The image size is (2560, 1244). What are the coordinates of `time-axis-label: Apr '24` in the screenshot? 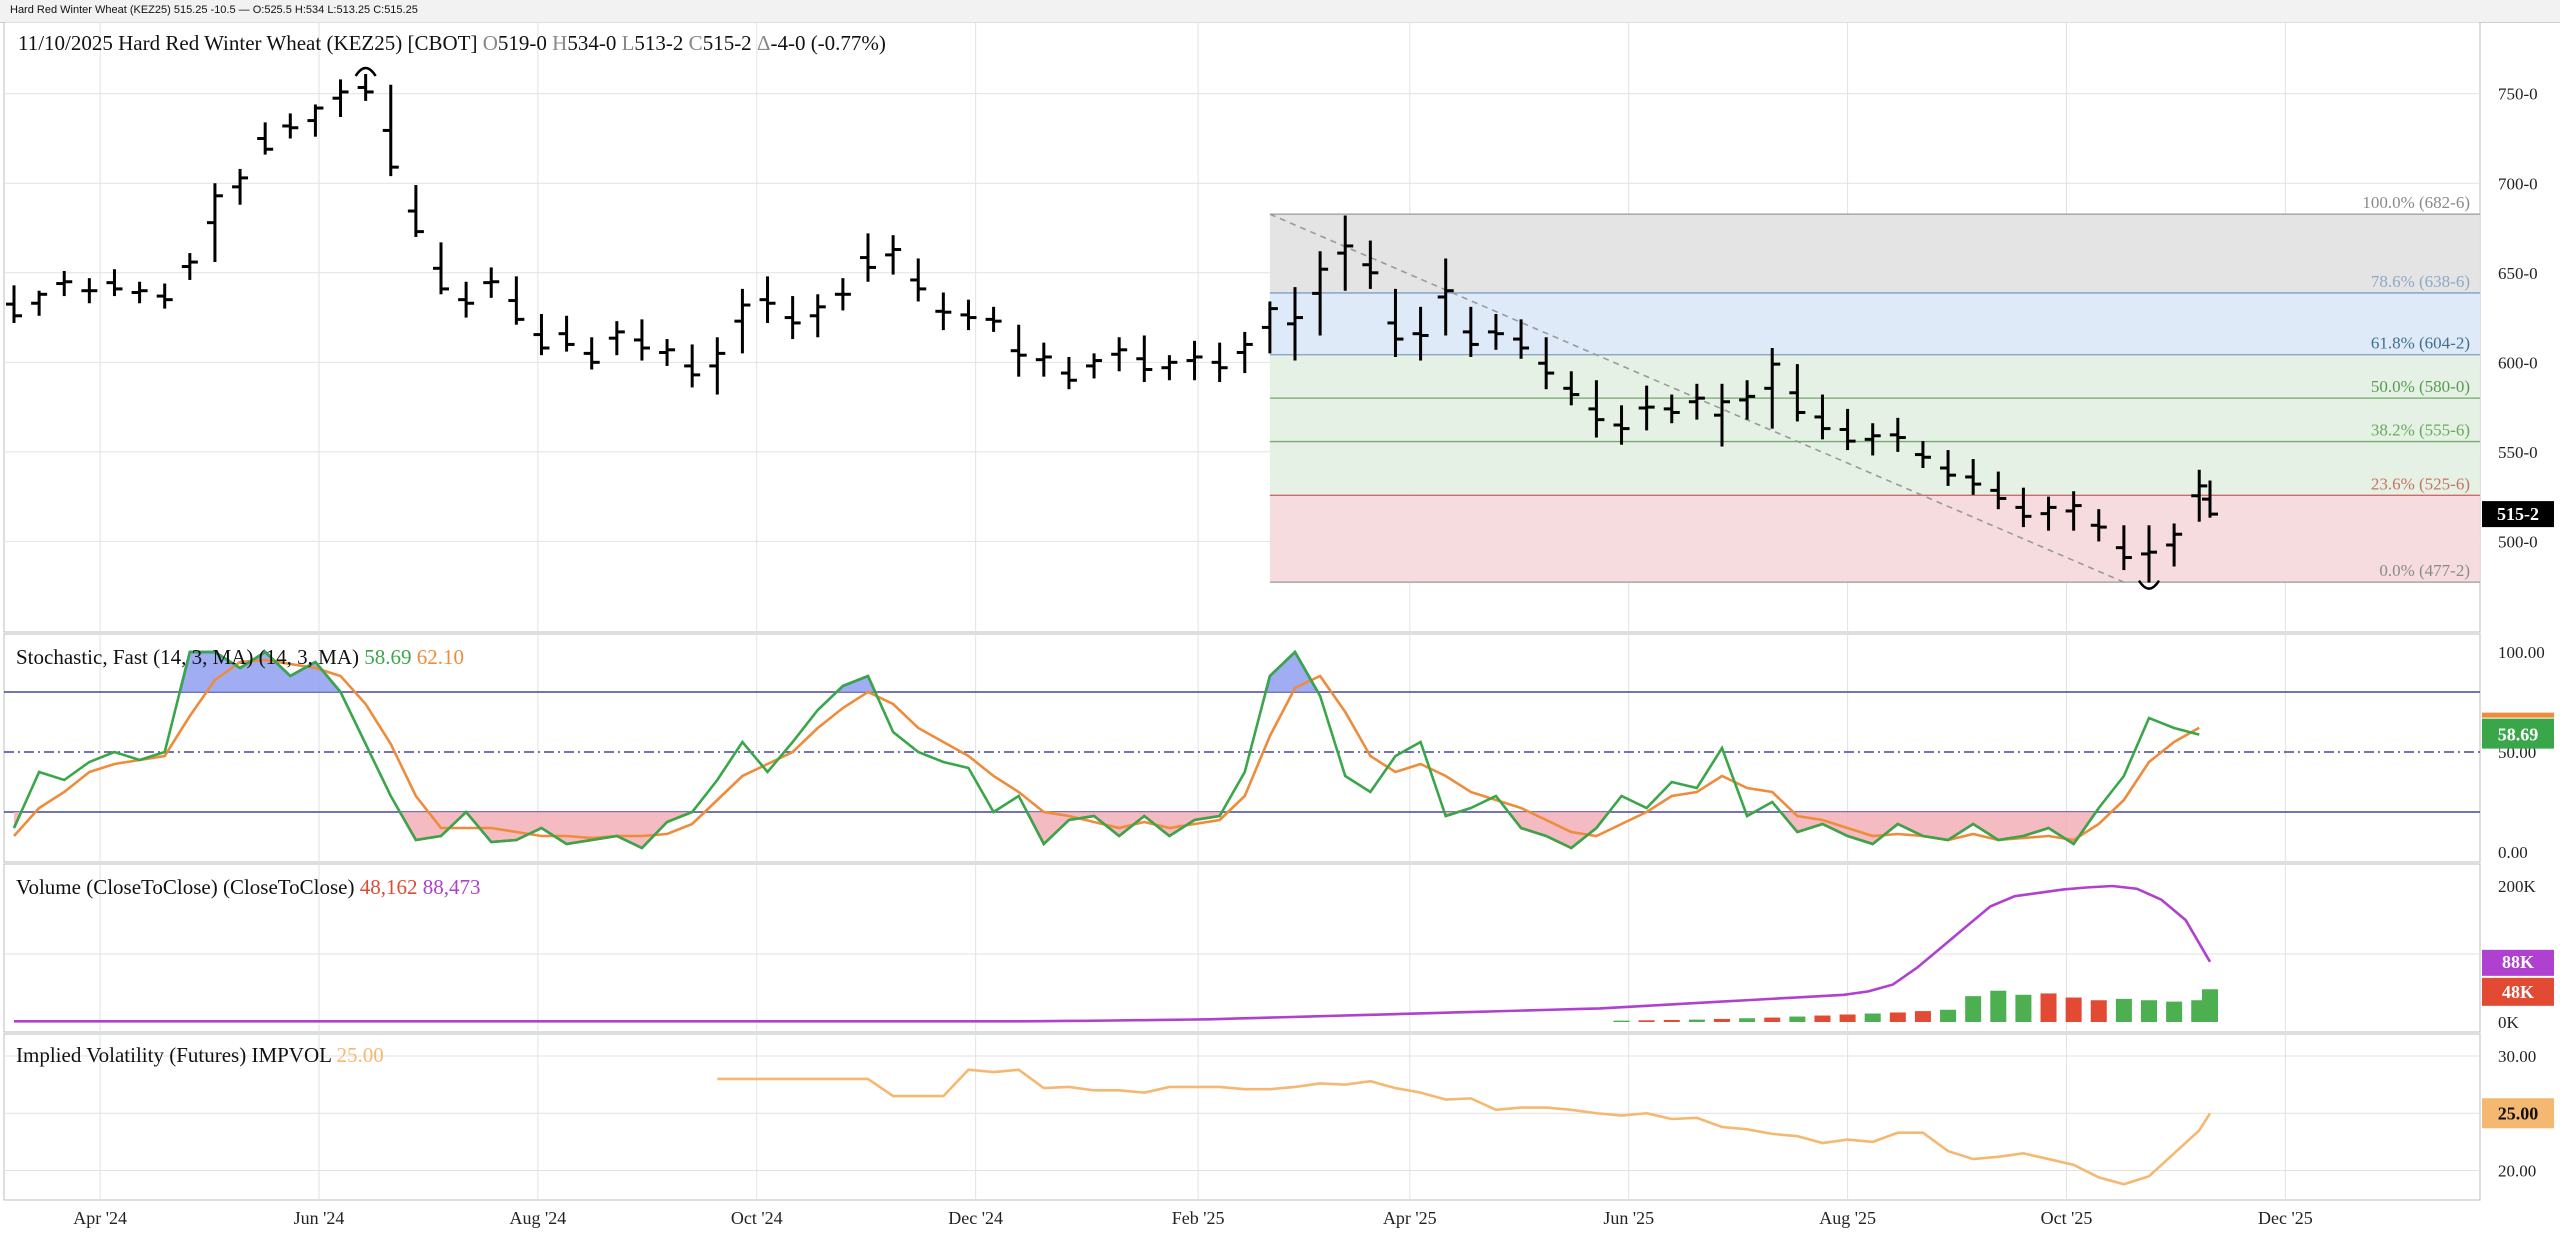 It's located at (100, 1218).